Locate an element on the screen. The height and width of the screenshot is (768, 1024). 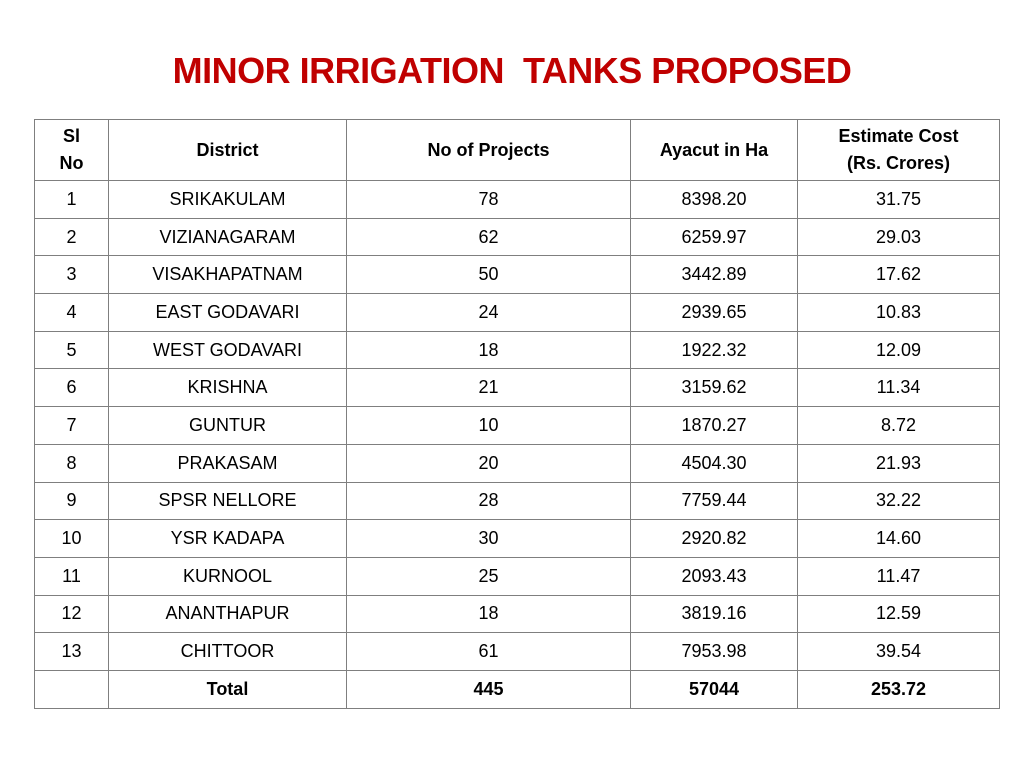
header-cell: Sl No is located at coordinates (71, 150).